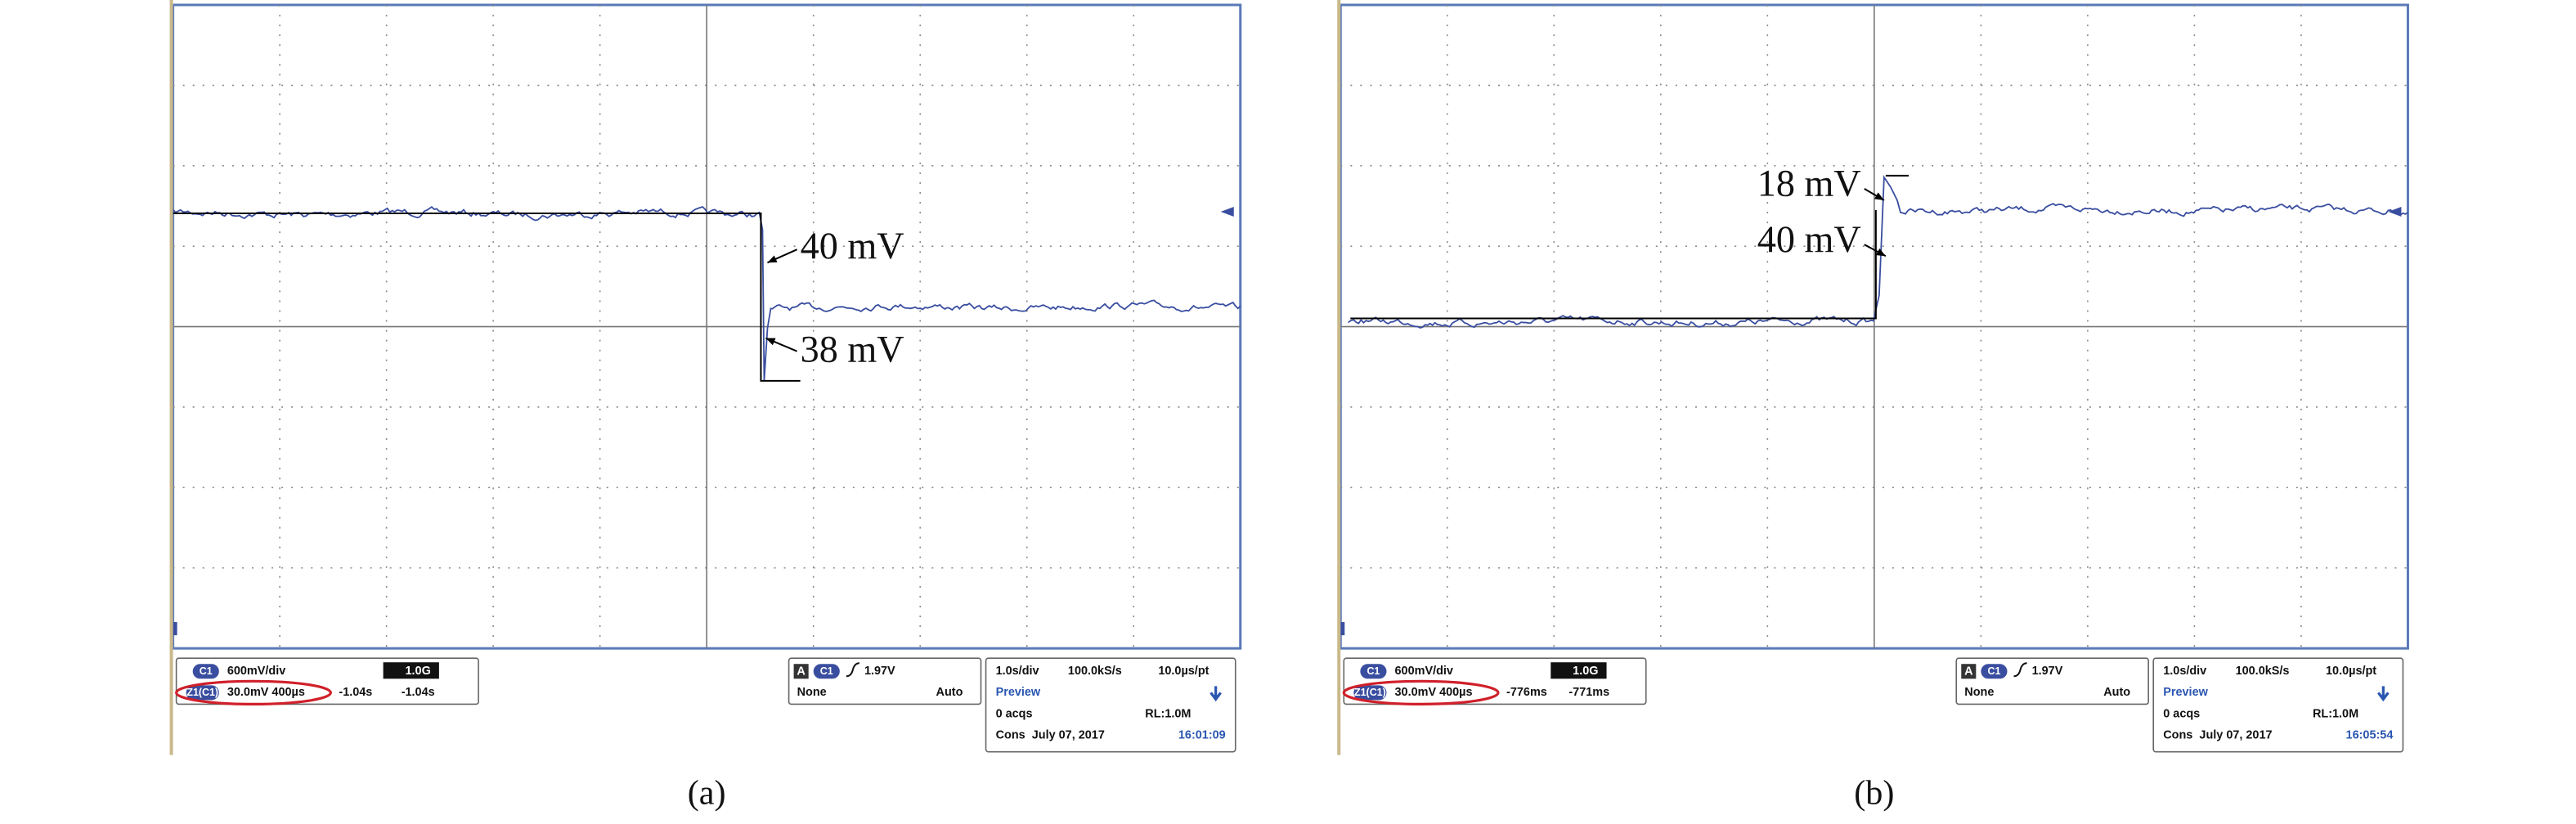 This screenshot has width=2576, height=824. What do you see at coordinates (1874, 793) in the screenshot?
I see `panel-caption: (b)` at bounding box center [1874, 793].